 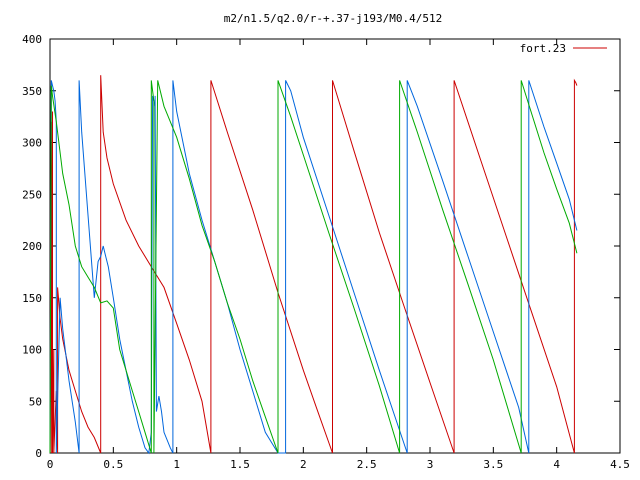 I want to click on y-tick-label: 250, so click(x=32, y=194).